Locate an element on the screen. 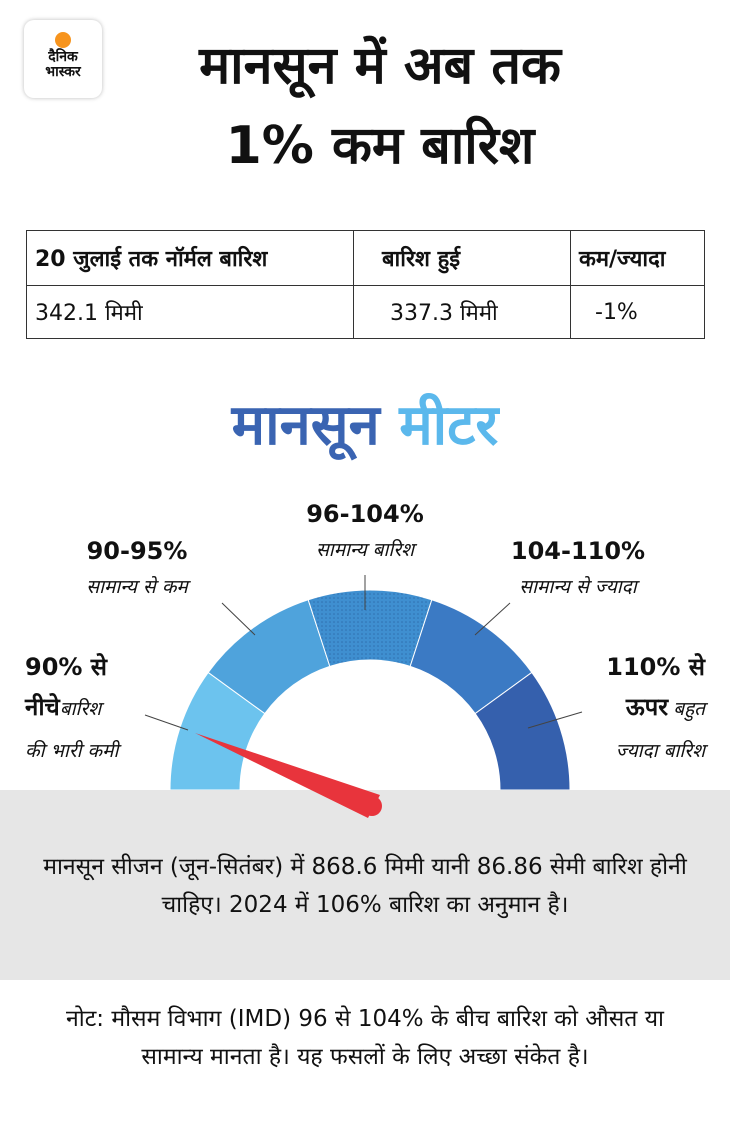 This screenshot has width=730, height=1130. logo-line: दैनिक is located at coordinates (63, 57).